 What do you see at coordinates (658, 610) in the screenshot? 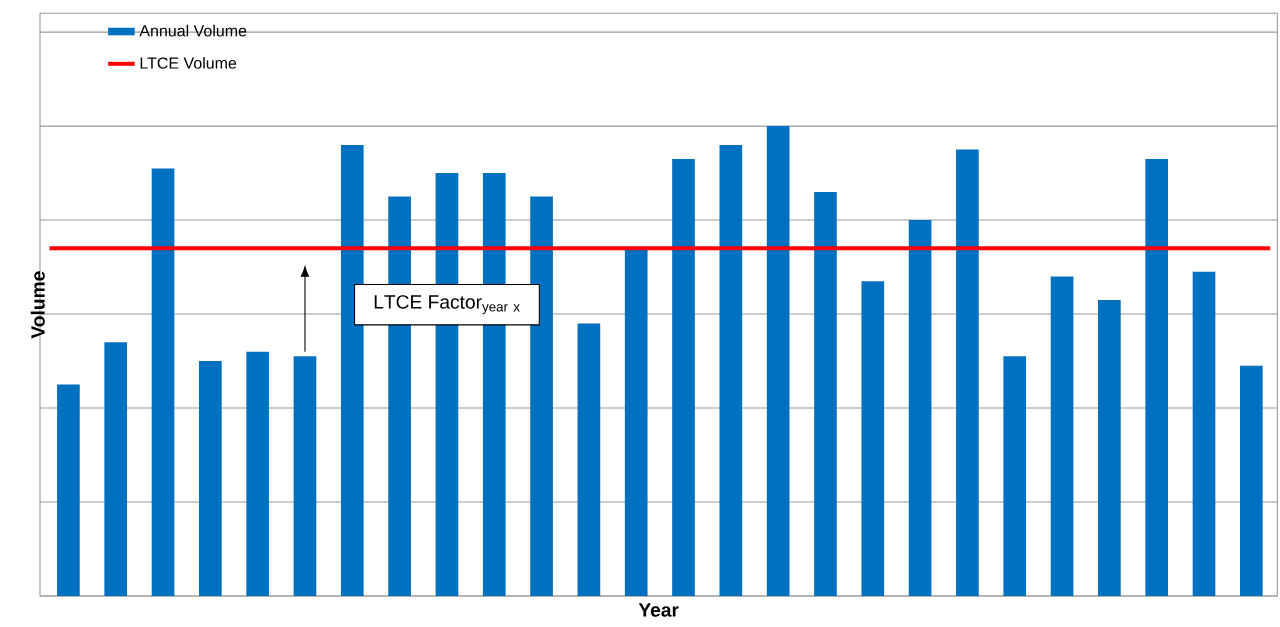
I see `x-axis-title: Year` at bounding box center [658, 610].